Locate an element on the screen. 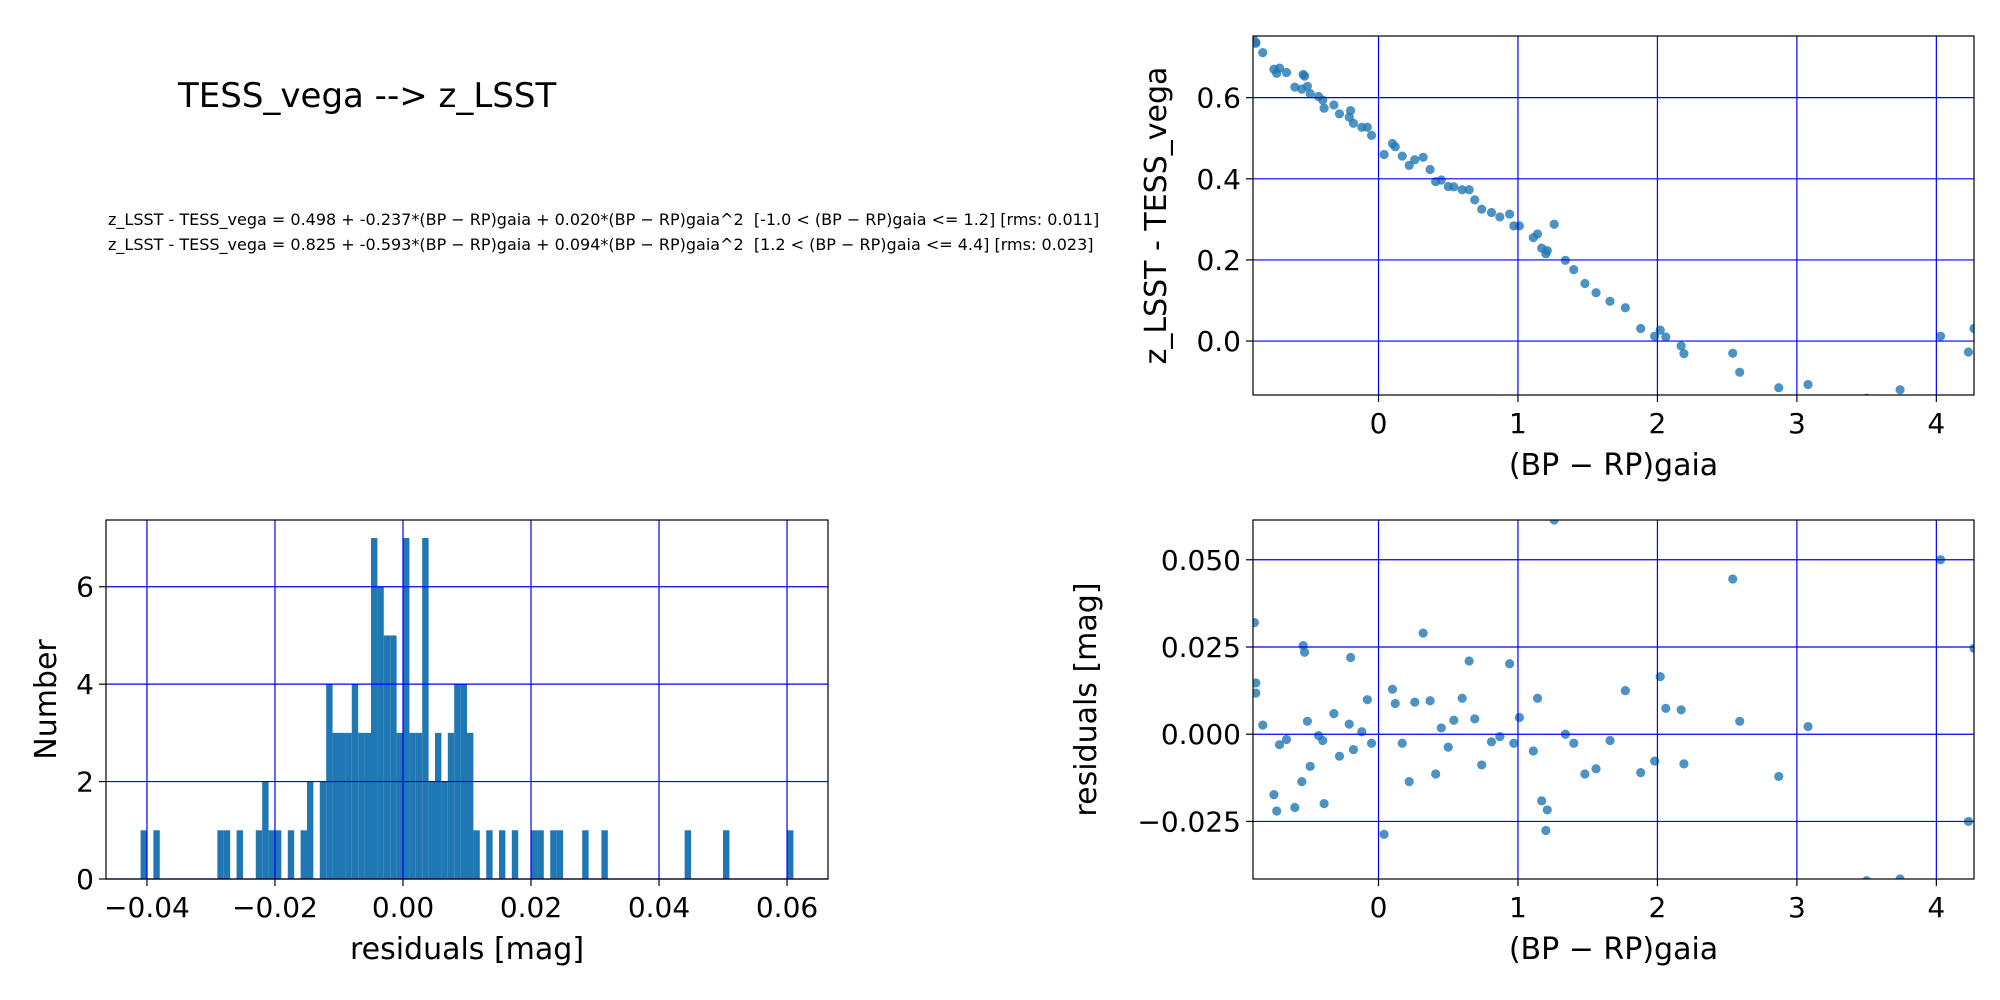  x-axis-label: residuals [mag] is located at coordinates (467, 949).